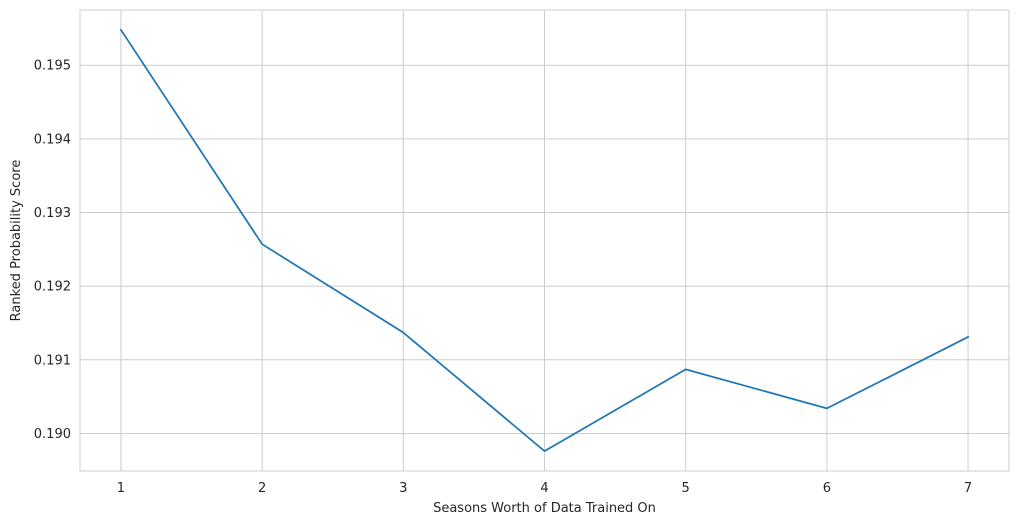  Describe the element at coordinates (121, 488) in the screenshot. I see `x-tick-label: 1` at that location.